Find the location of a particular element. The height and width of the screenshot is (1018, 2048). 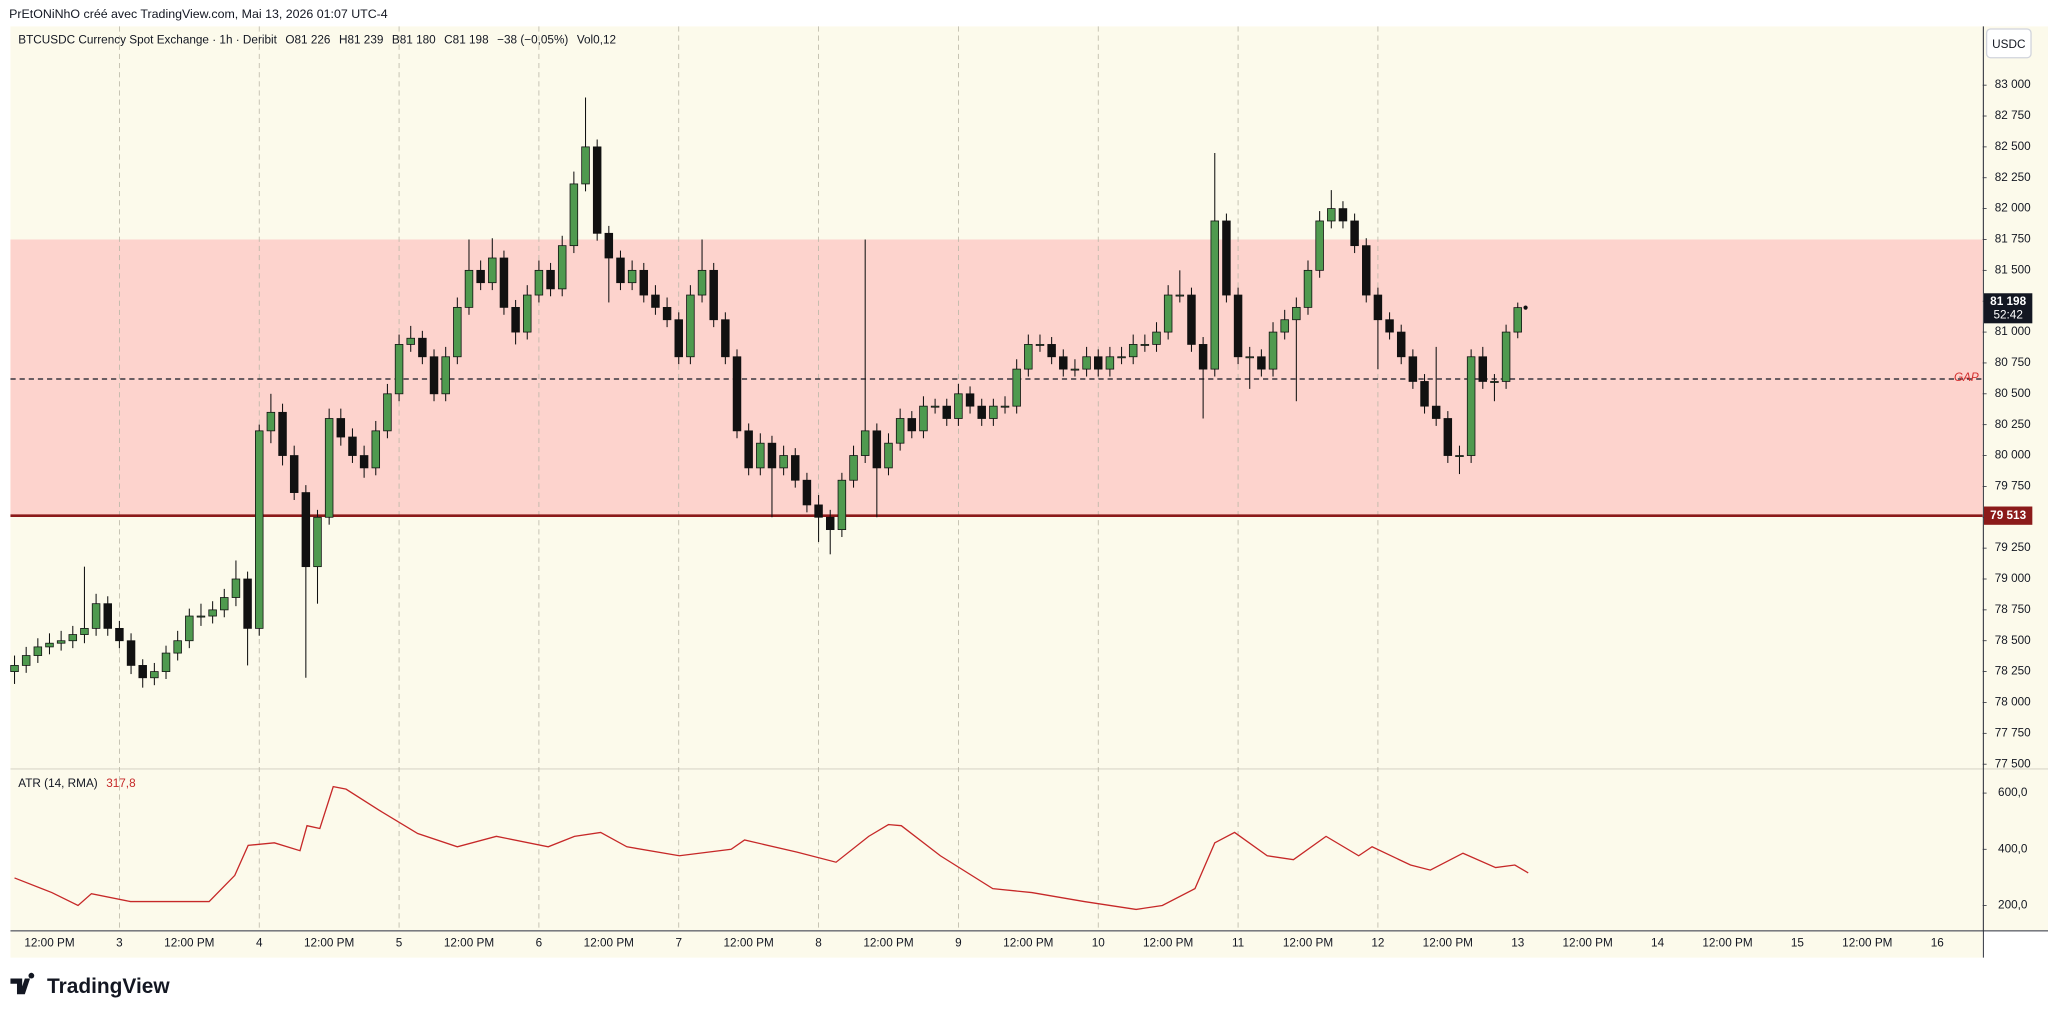

y-tick-label: 82 750 is located at coordinates (2013, 115).